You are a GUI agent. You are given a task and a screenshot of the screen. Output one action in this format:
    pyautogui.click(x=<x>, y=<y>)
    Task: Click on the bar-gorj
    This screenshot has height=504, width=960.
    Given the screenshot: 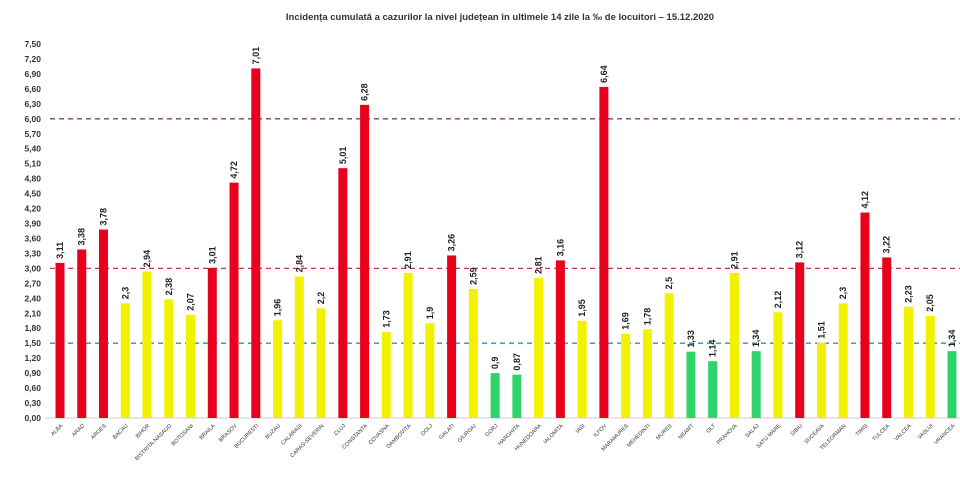 What is the action you would take?
    pyautogui.click(x=495, y=395)
    